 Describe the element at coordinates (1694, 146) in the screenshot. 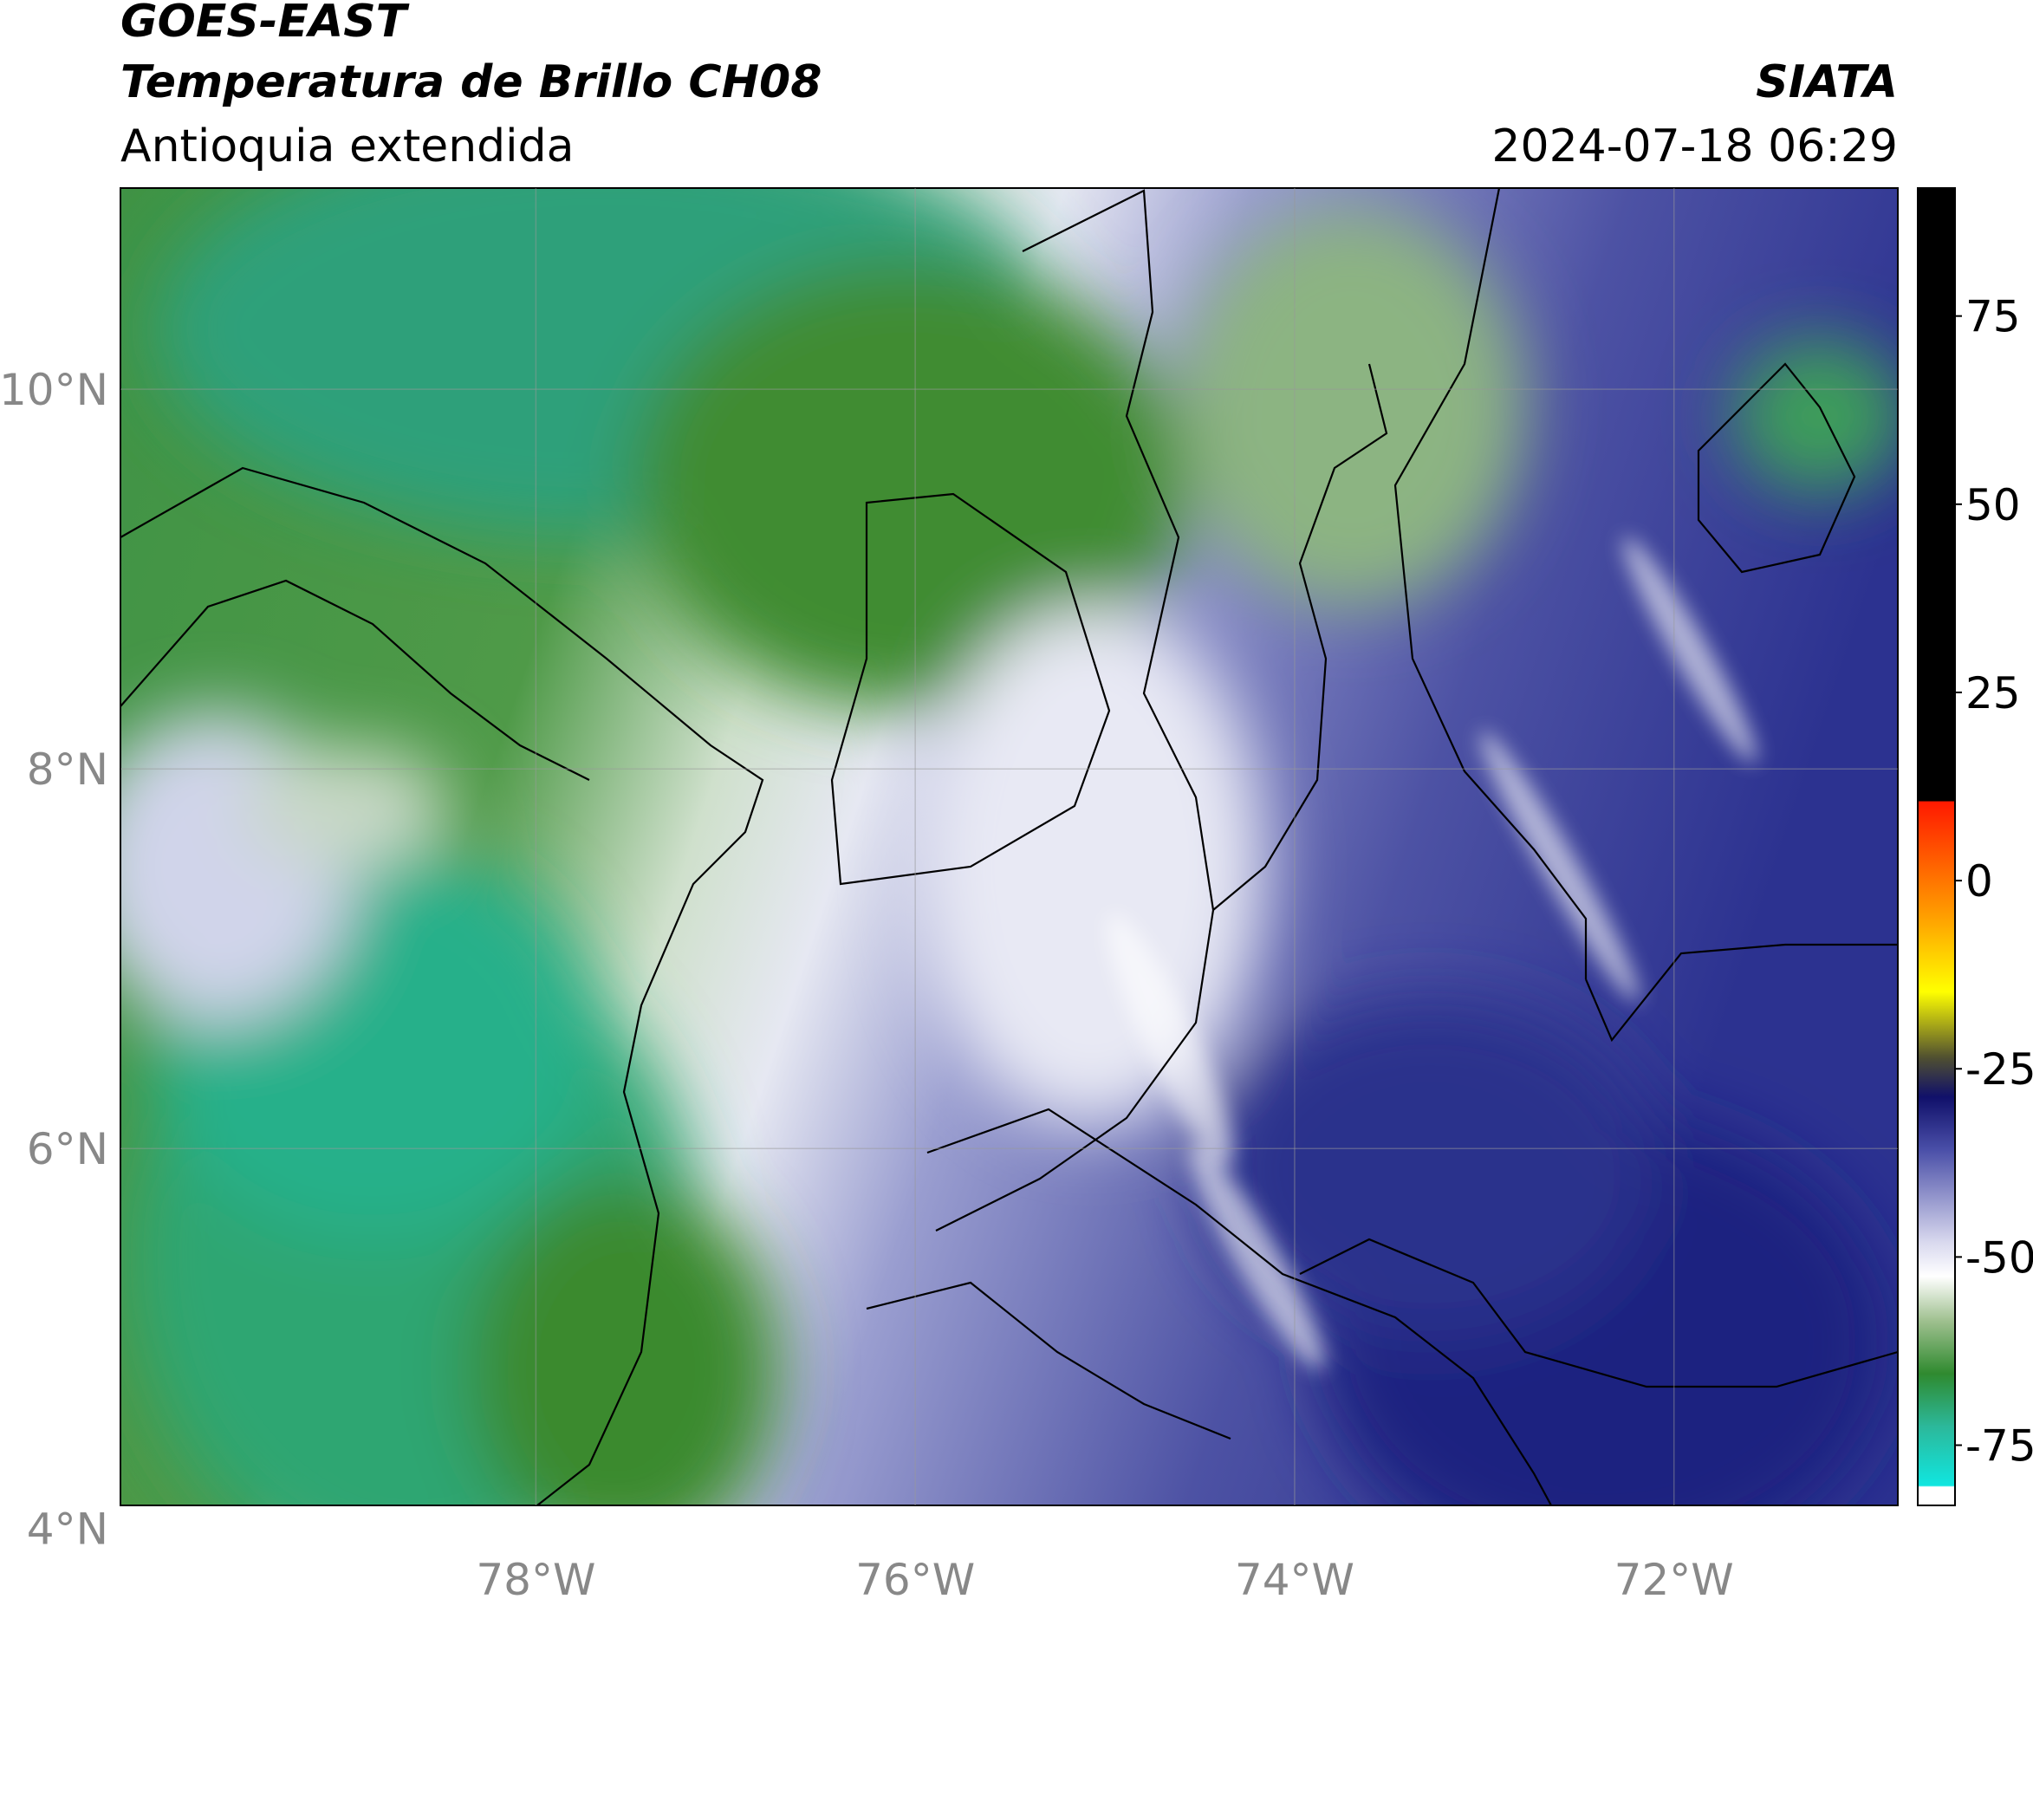

I see `datetime: 2024-07-18 06:29` at that location.